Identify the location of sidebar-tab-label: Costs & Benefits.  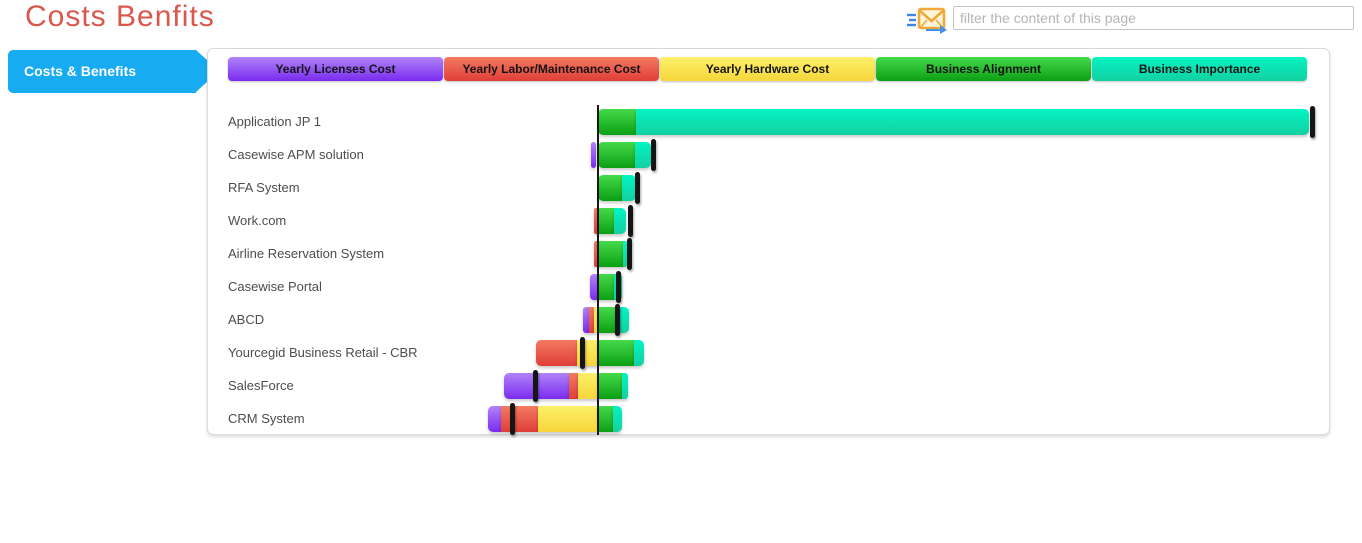
(80, 71).